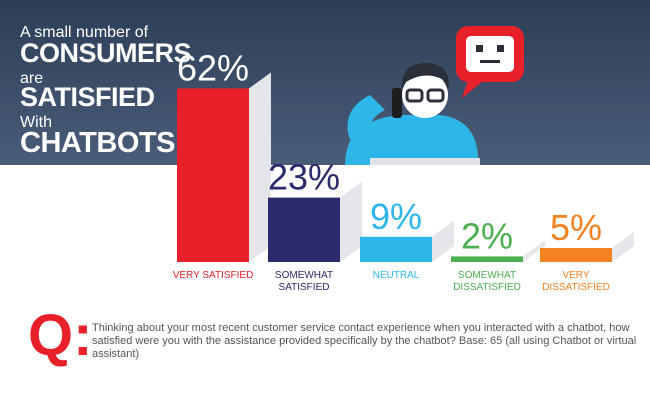 This screenshot has height=400, width=650. I want to click on value-label: 62%, so click(213, 67).